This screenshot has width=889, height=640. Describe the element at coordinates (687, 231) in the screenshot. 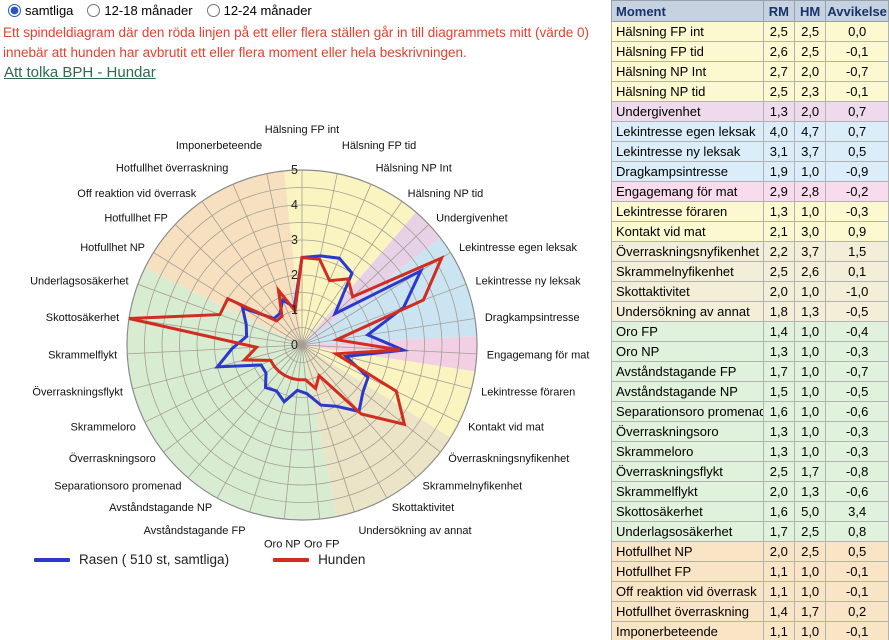

I see `cell-moment: Kontakt vid mat` at that location.